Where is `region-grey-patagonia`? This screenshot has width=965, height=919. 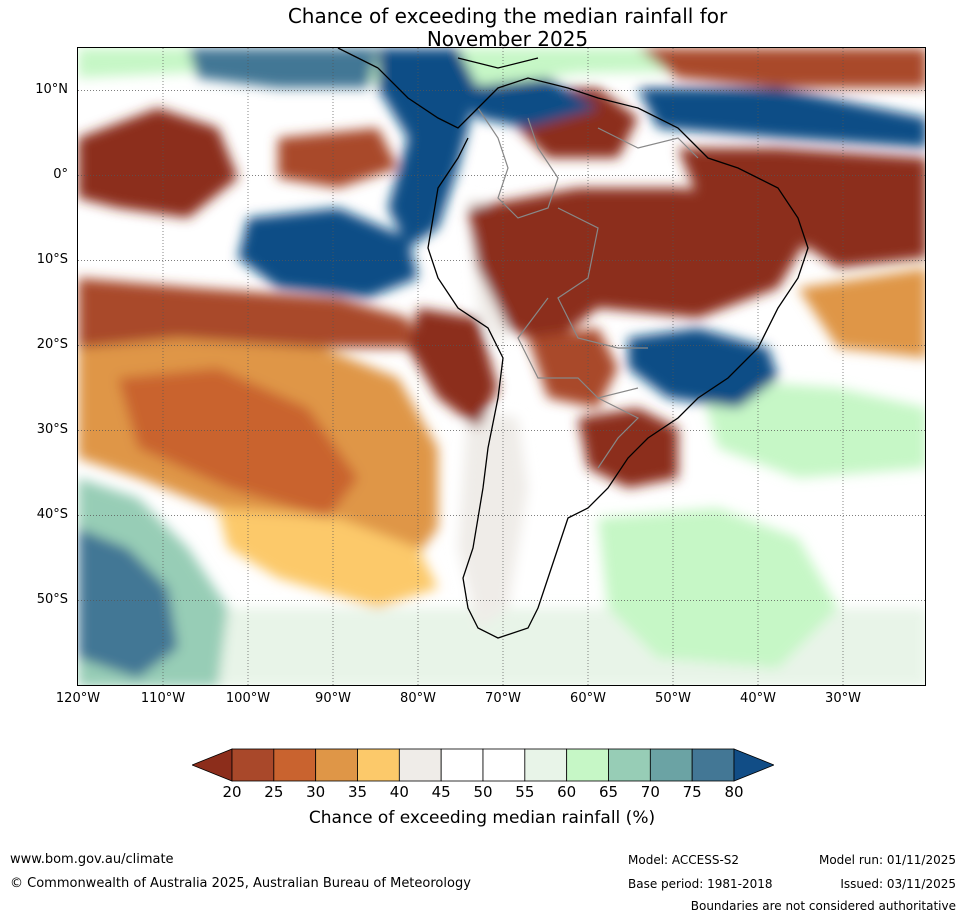 region-grey-patagonia is located at coordinates (493, 518).